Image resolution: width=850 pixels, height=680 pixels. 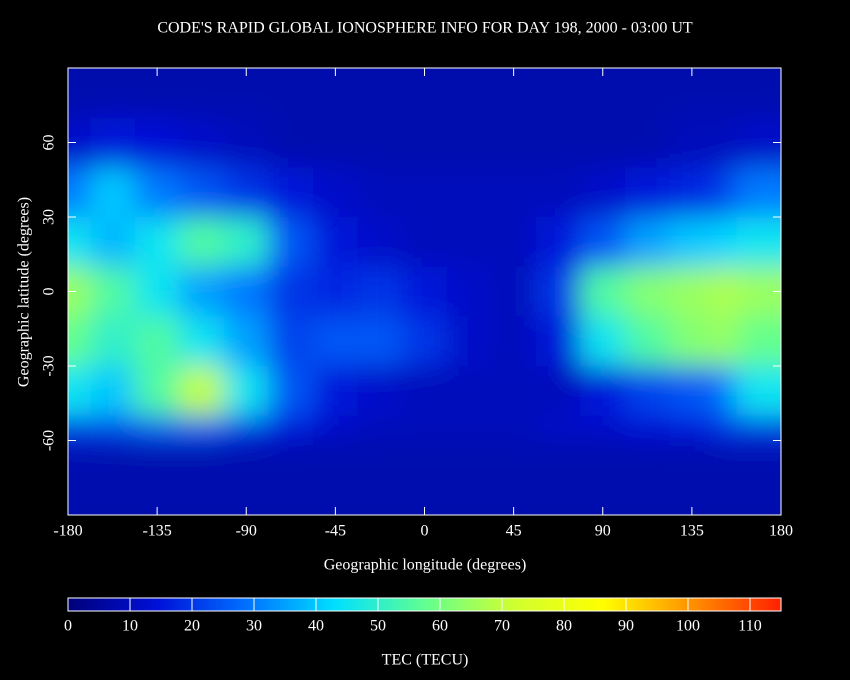 What do you see at coordinates (316, 626) in the screenshot?
I see `colorbar-tick-label: 40` at bounding box center [316, 626].